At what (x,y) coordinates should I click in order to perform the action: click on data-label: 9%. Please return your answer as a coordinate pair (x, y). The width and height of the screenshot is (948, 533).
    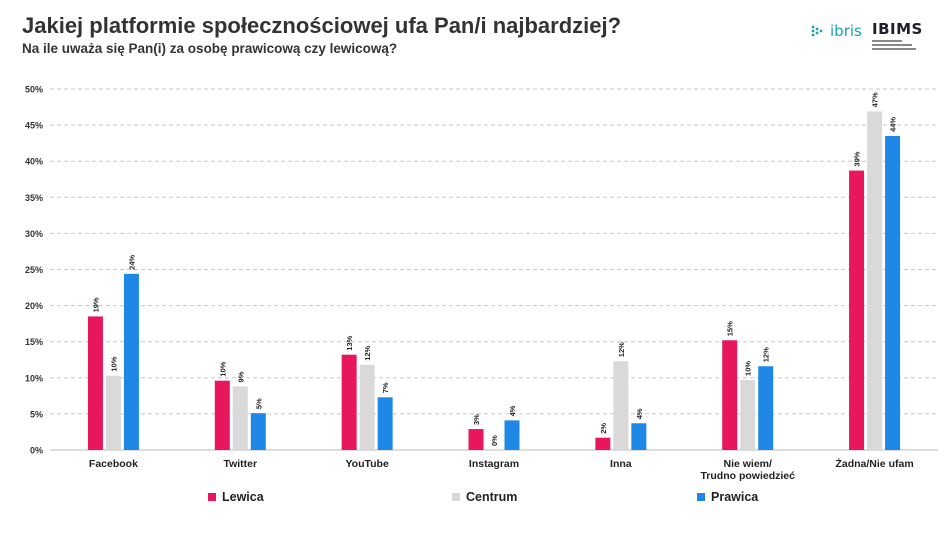
    Looking at the image, I should click on (240, 376).